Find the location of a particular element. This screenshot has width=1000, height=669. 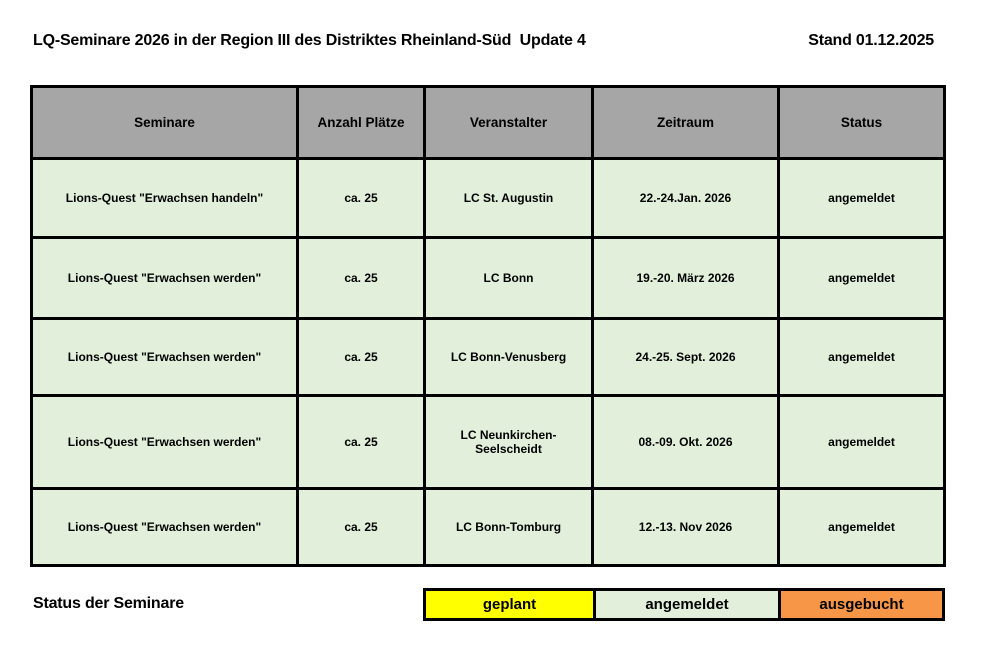

header-seminare: Seminare is located at coordinates (164, 122).